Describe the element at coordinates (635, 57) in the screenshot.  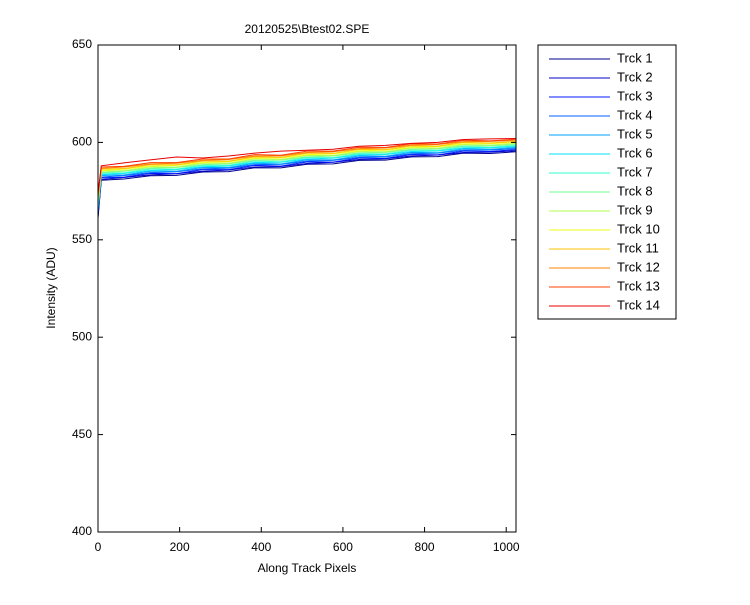
I see `legend-label: Trck 1` at that location.